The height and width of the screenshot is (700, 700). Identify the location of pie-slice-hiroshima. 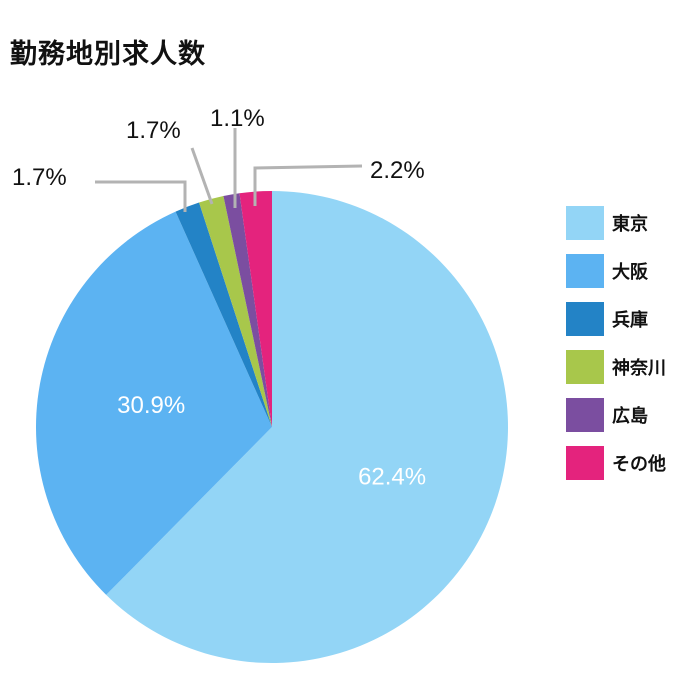
(247, 310).